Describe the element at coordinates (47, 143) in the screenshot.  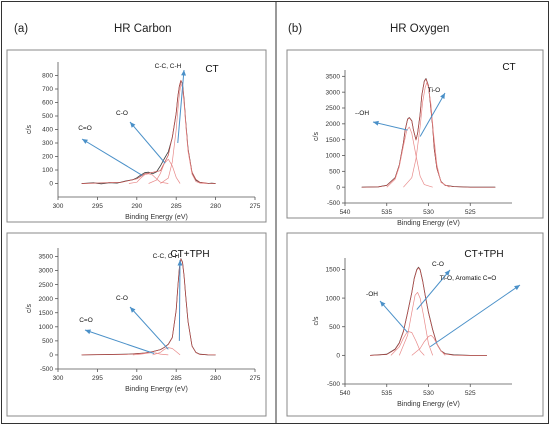
I see `y-tick-label: 300` at that location.